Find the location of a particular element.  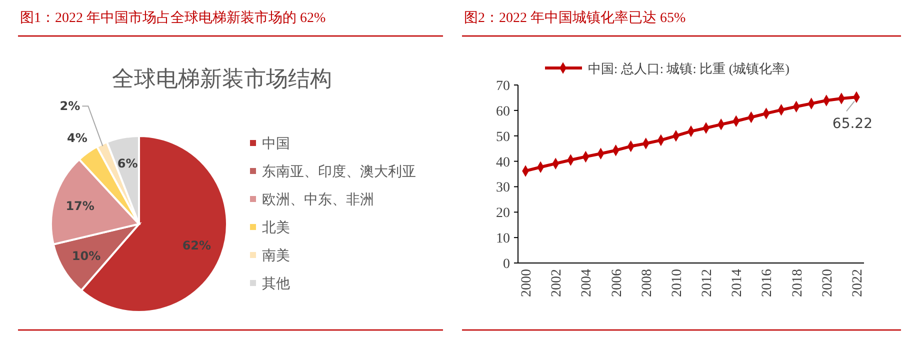

legend-label: 东南亚、印度、澳大利亚 is located at coordinates (339, 172).